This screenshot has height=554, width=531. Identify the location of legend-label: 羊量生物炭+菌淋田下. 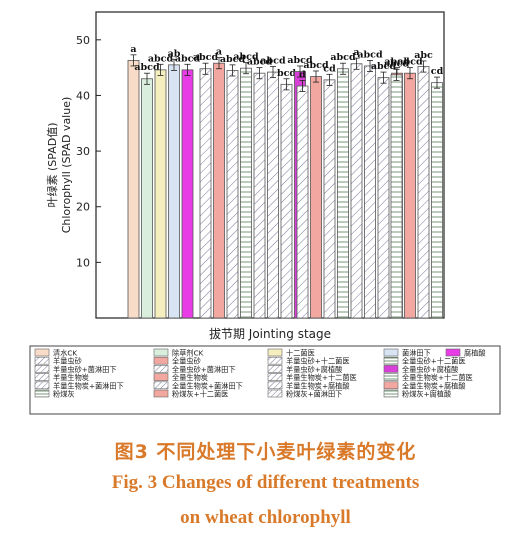
(88, 385).